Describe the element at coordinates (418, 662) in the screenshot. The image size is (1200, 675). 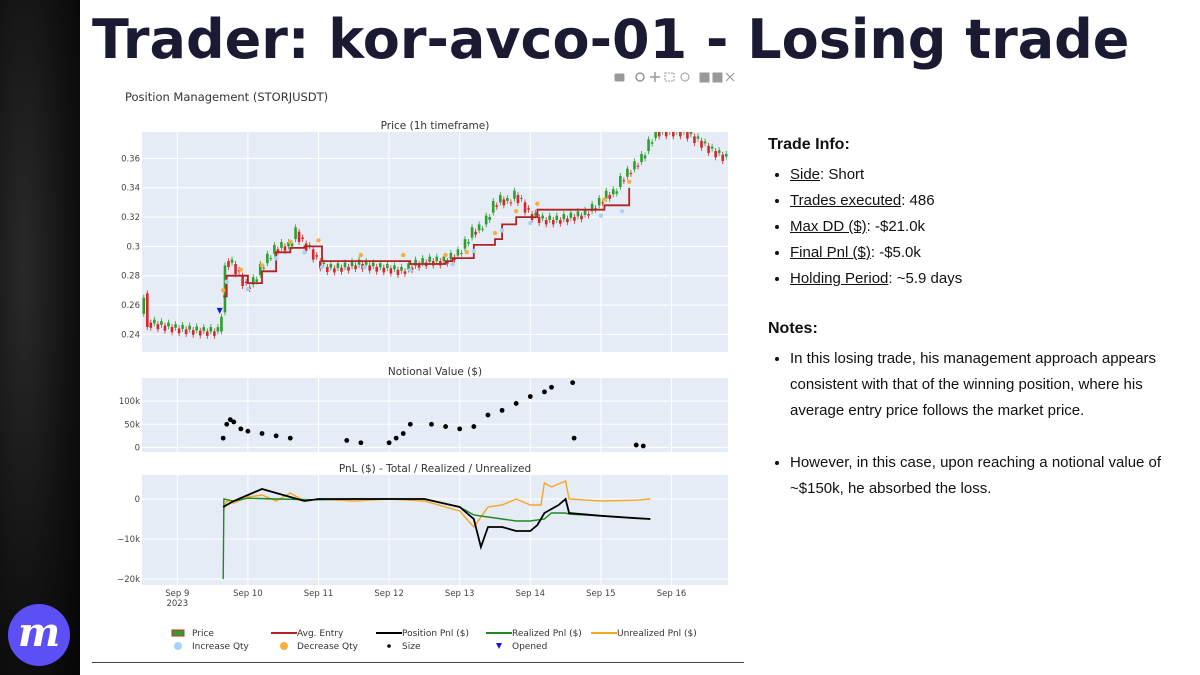
I see `divider-line` at that location.